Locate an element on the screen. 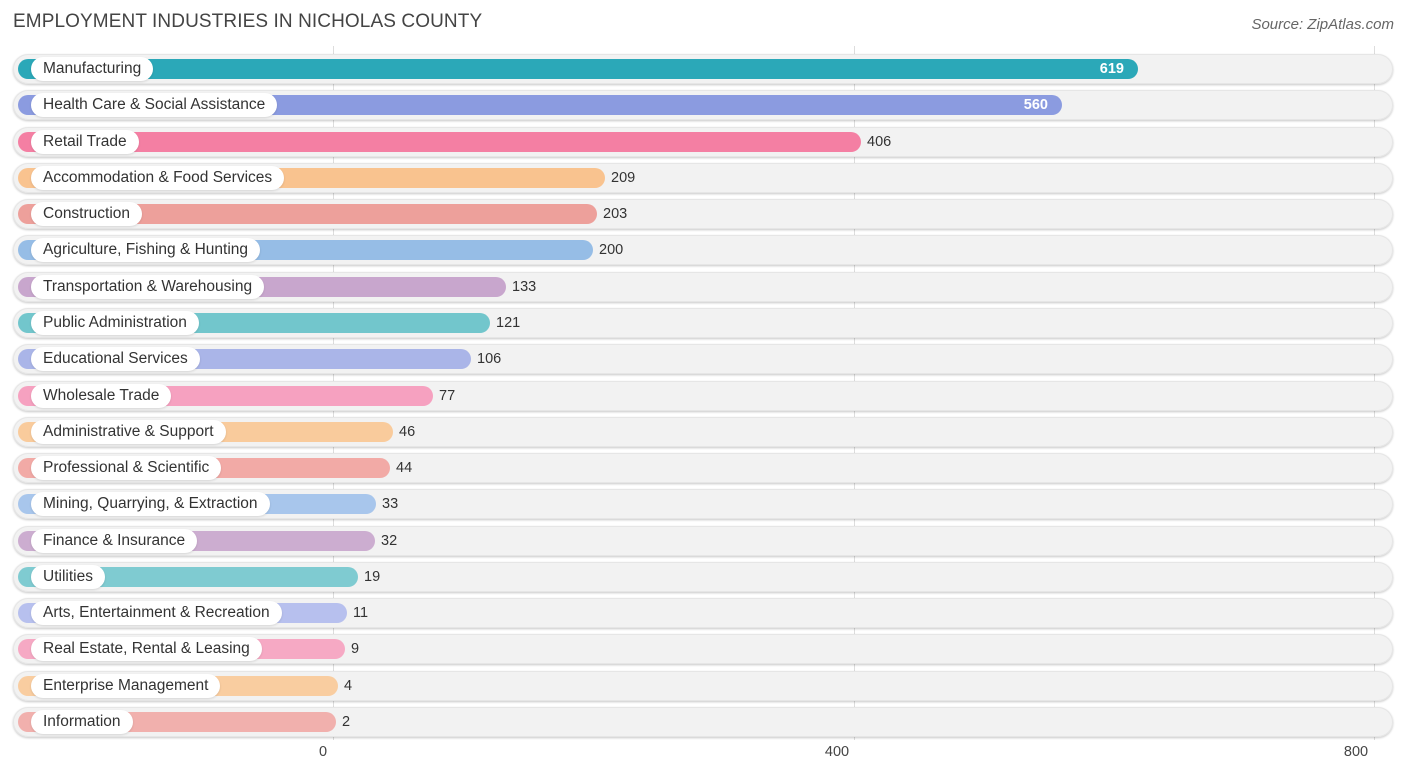 The width and height of the screenshot is (1406, 776). value-label: 4 is located at coordinates (348, 686).